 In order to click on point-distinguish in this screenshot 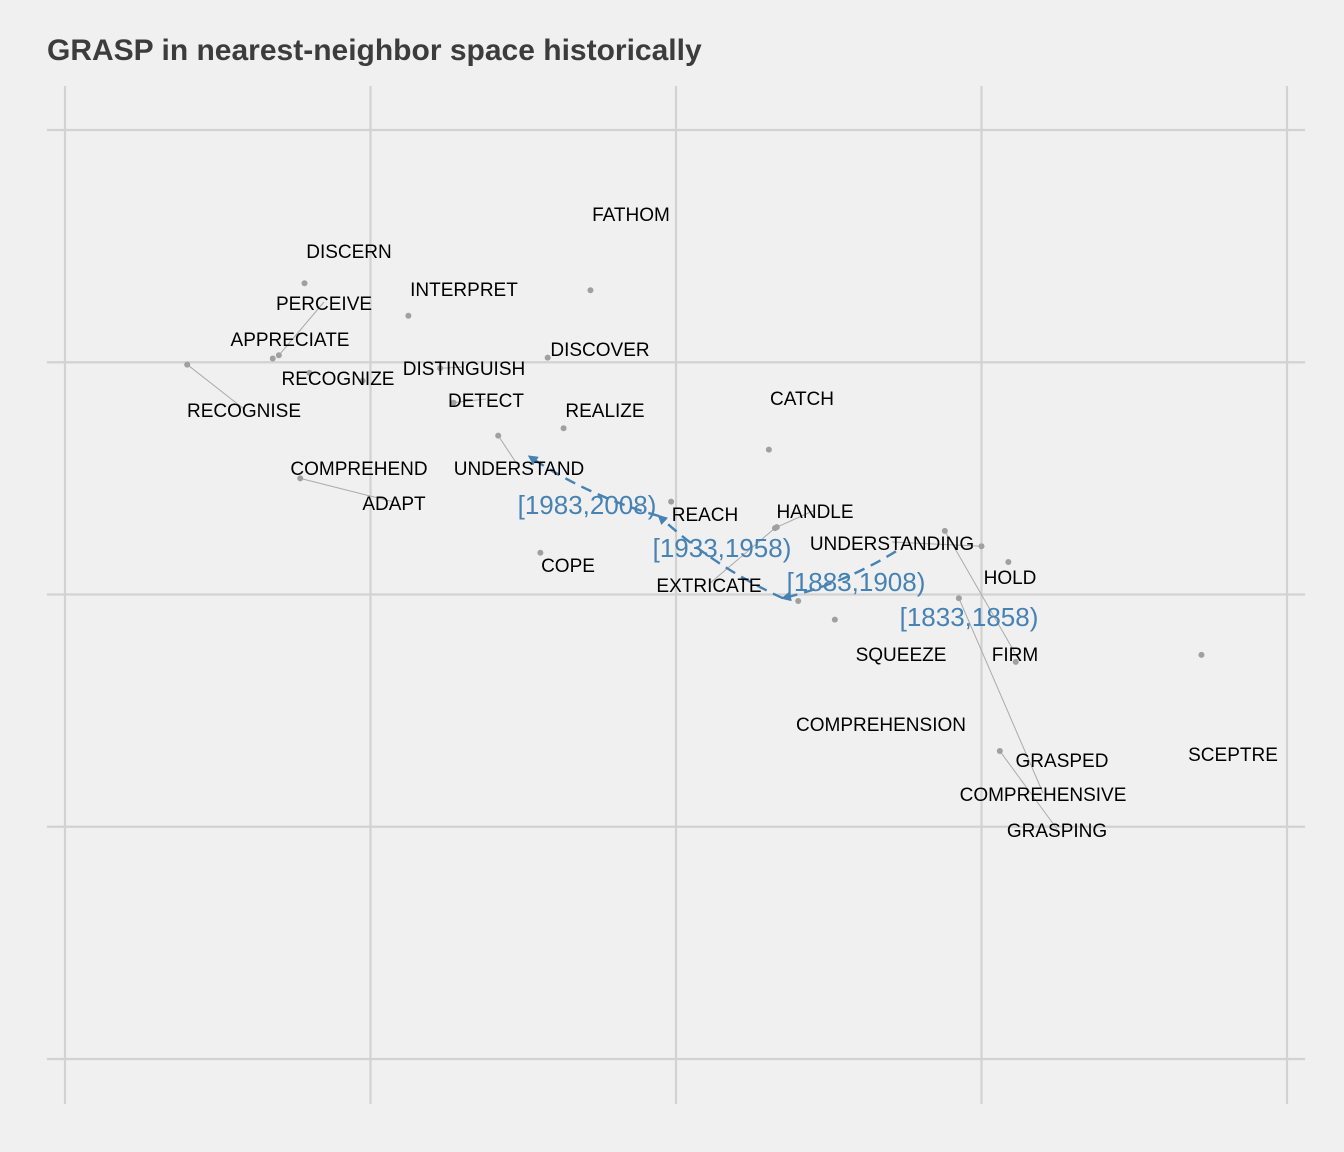, I will do `click(440, 368)`.